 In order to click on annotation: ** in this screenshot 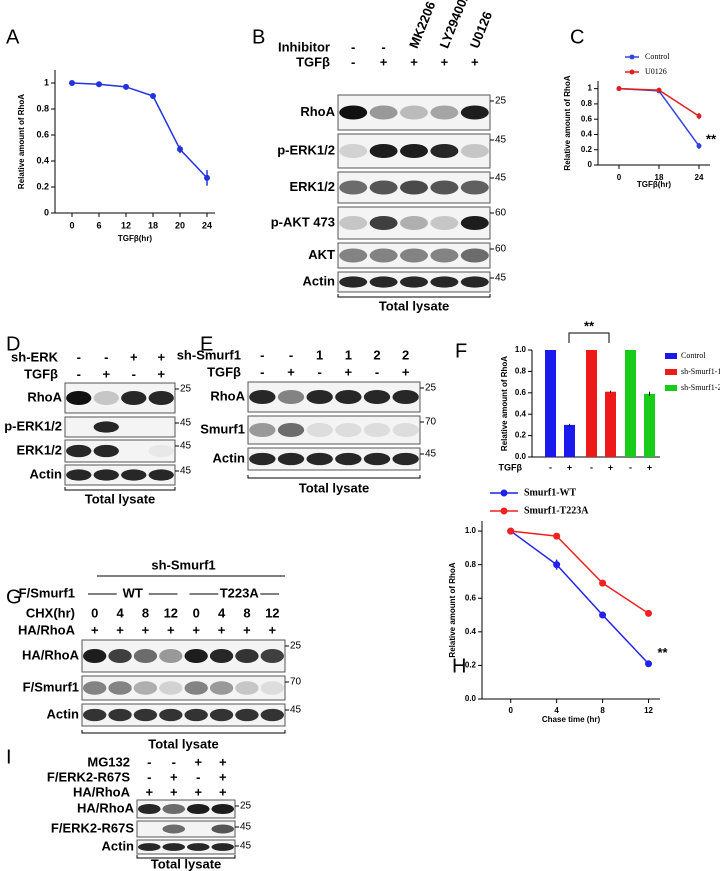, I will do `click(589, 325)`.